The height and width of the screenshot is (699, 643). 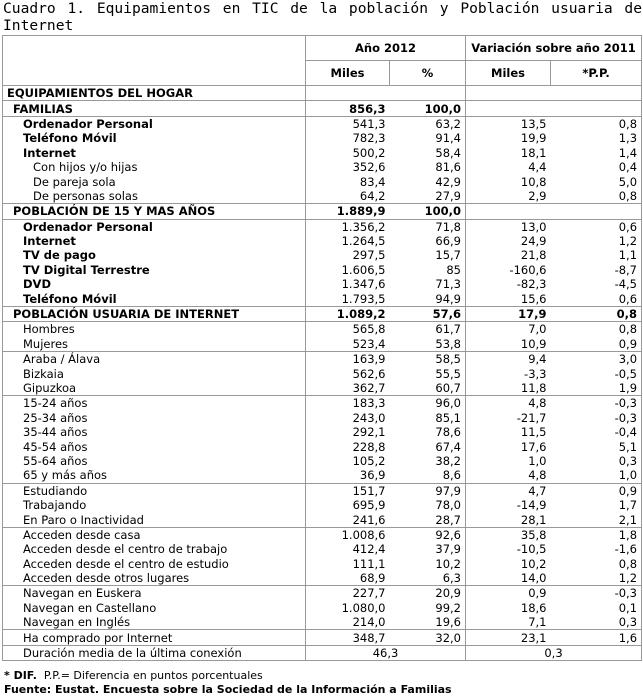 I want to click on cell: 1,0, so click(x=508, y=461).